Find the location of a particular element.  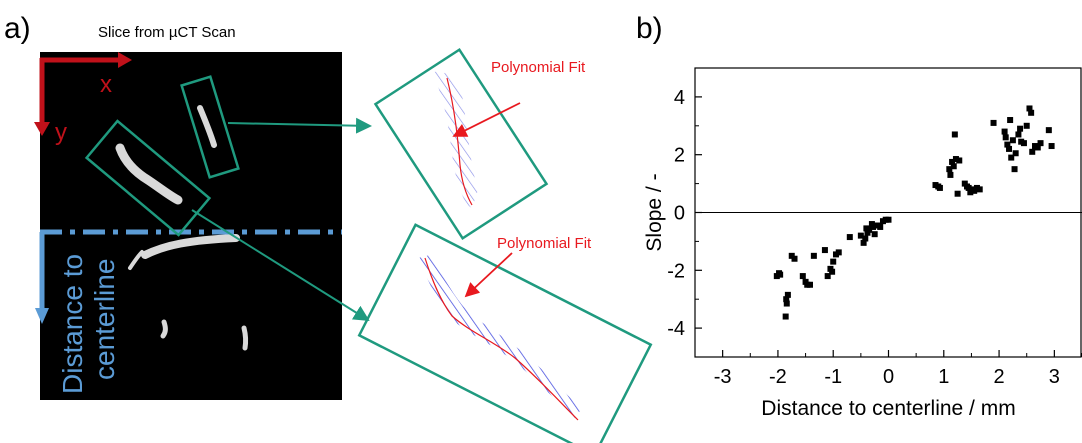

x-tick-label: 0 is located at coordinates (888, 377).